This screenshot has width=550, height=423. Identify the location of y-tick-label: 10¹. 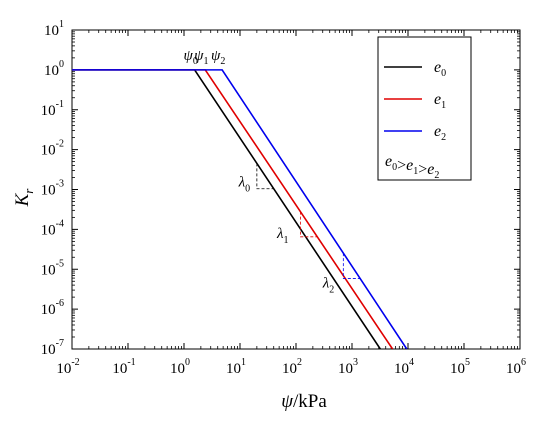
(54, 29).